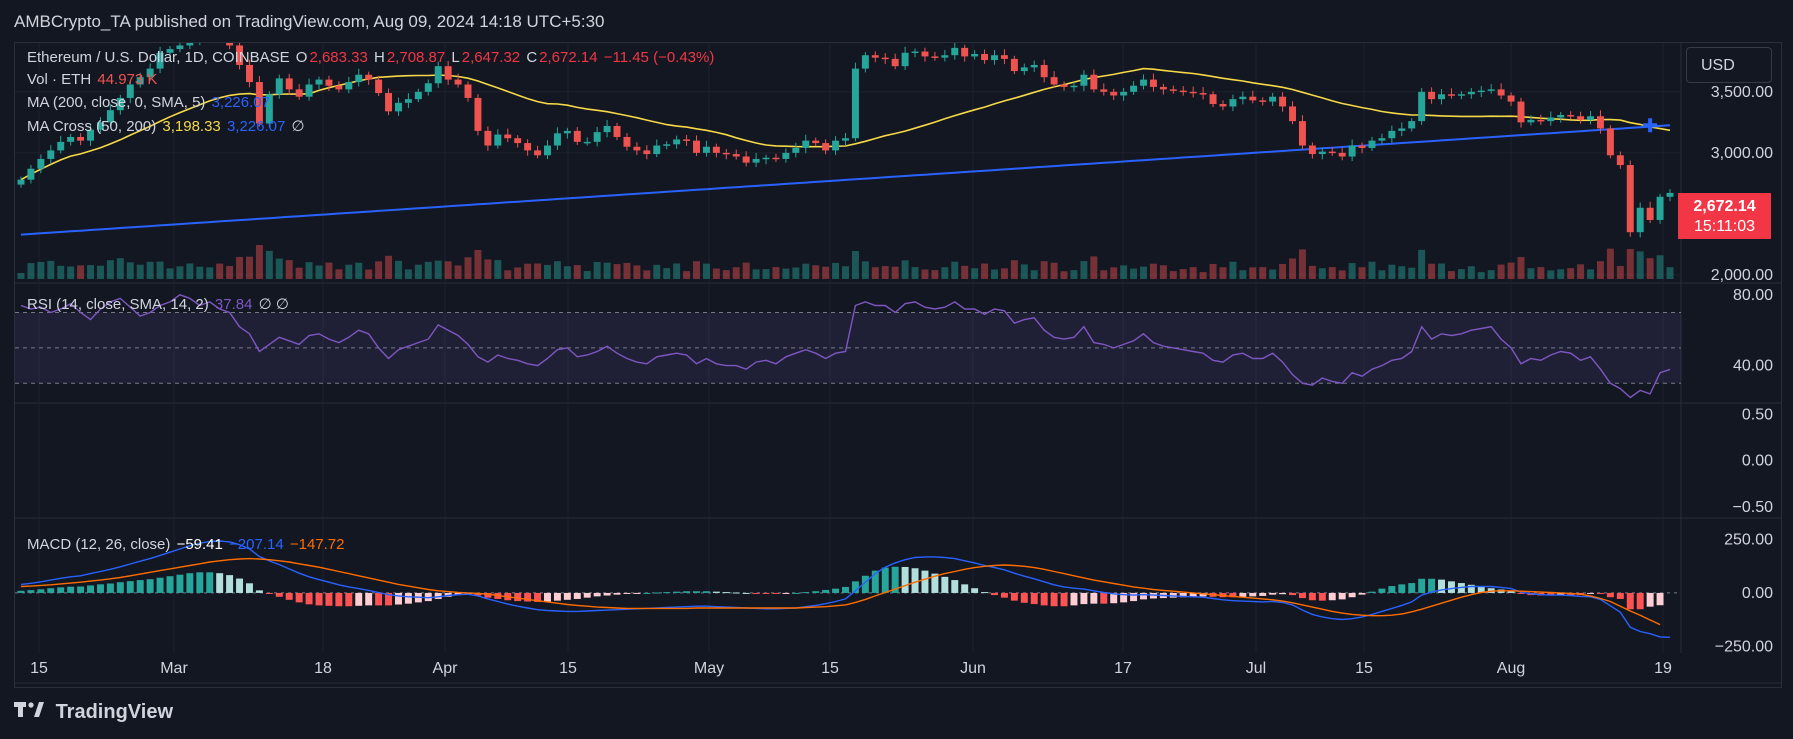 This screenshot has width=1793, height=739. I want to click on open-value: 2,683.33, so click(338, 57).